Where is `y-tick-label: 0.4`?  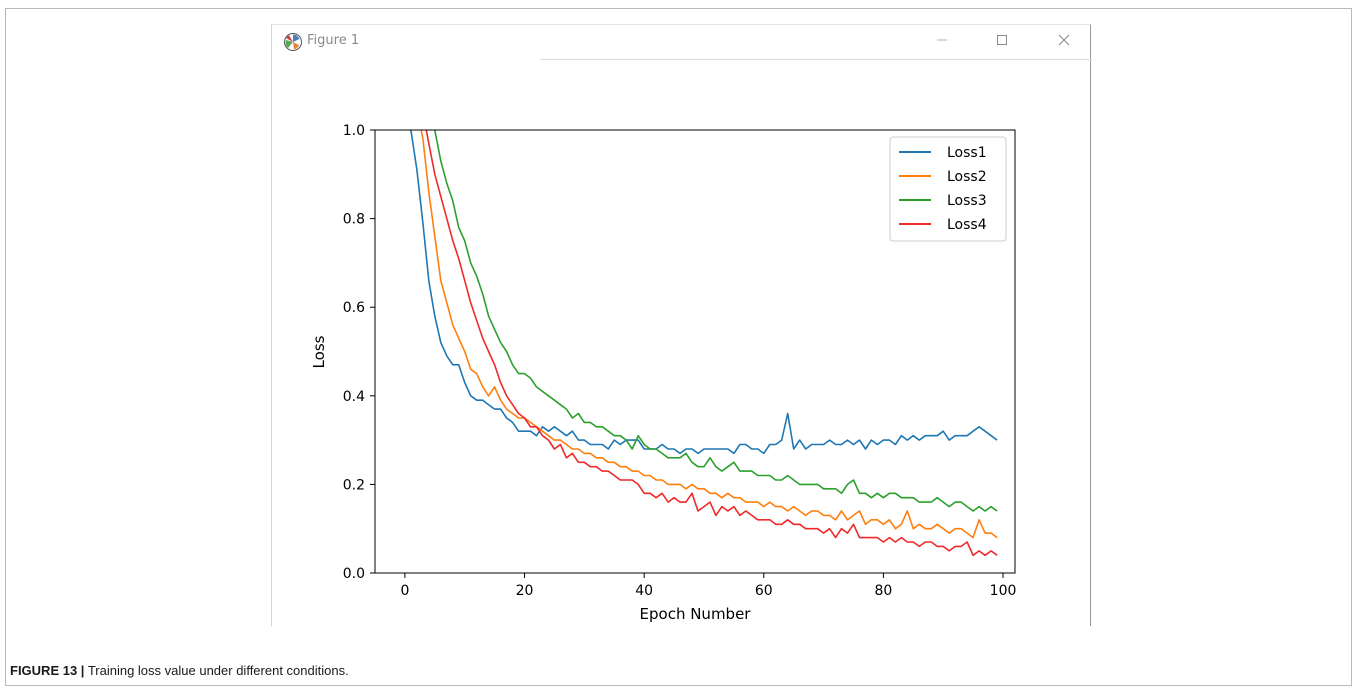 y-tick-label: 0.4 is located at coordinates (354, 397).